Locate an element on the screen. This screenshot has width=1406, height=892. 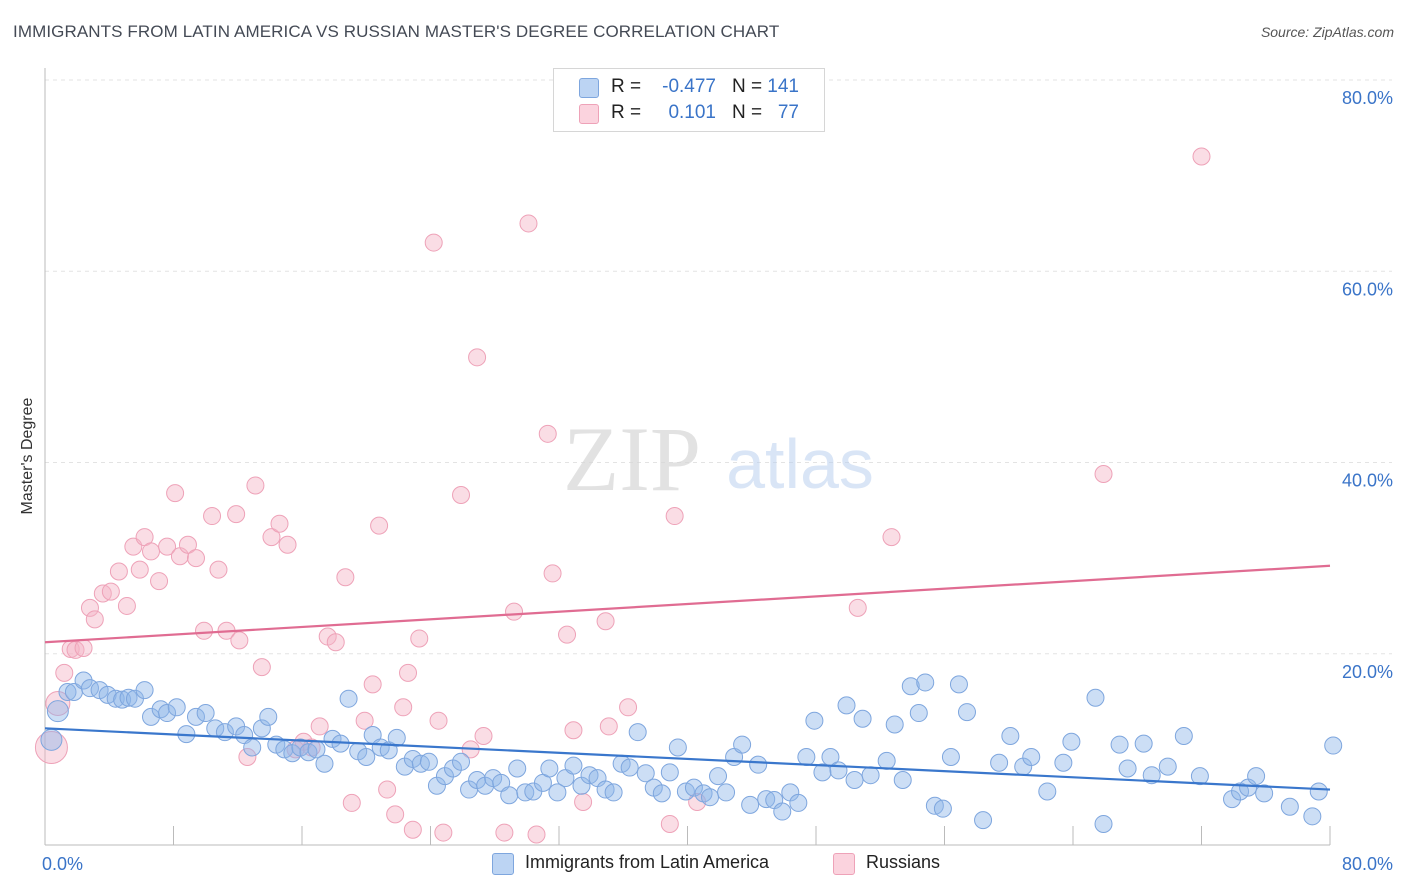
legend-n-value: 77 is located at coordinates (788, 112).